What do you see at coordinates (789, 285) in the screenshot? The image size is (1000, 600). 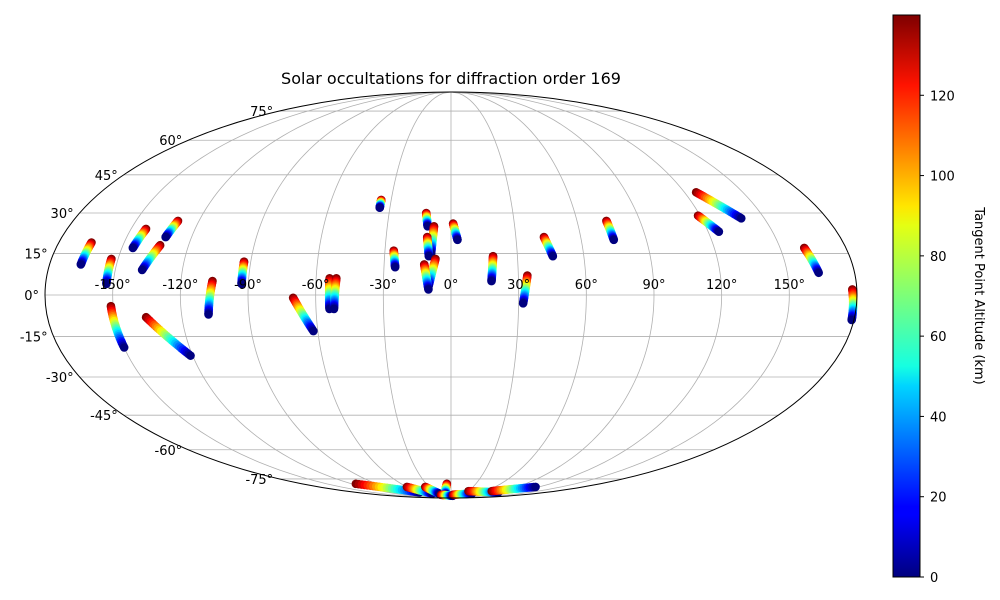 I see `longitude-tick-label: 150°` at bounding box center [789, 285].